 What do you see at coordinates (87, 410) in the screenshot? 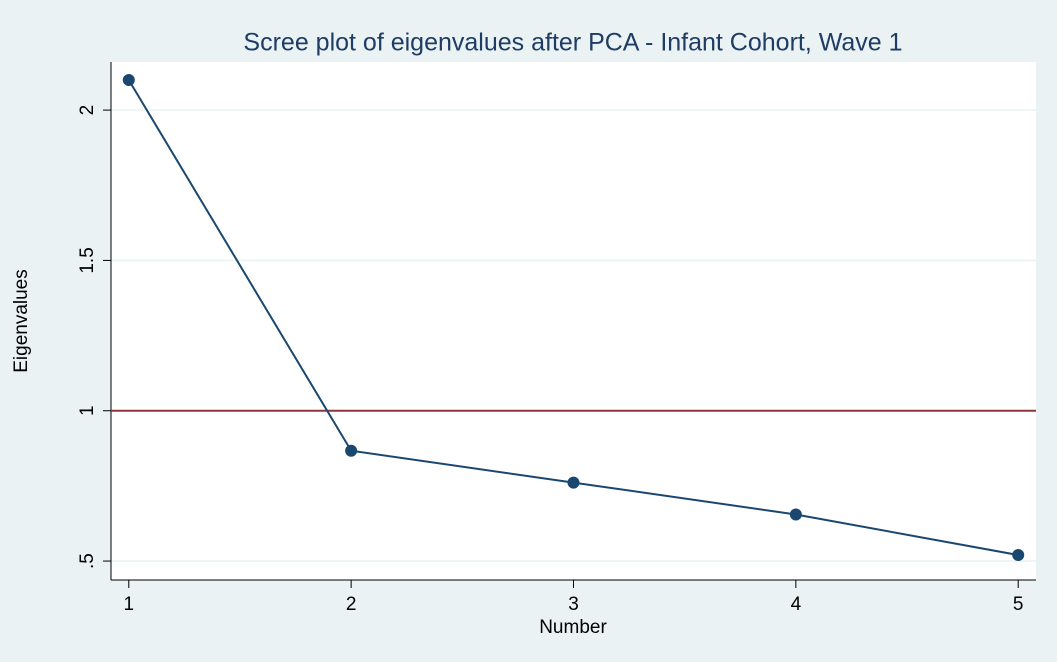
I see `y-tick-label: 1` at bounding box center [87, 410].